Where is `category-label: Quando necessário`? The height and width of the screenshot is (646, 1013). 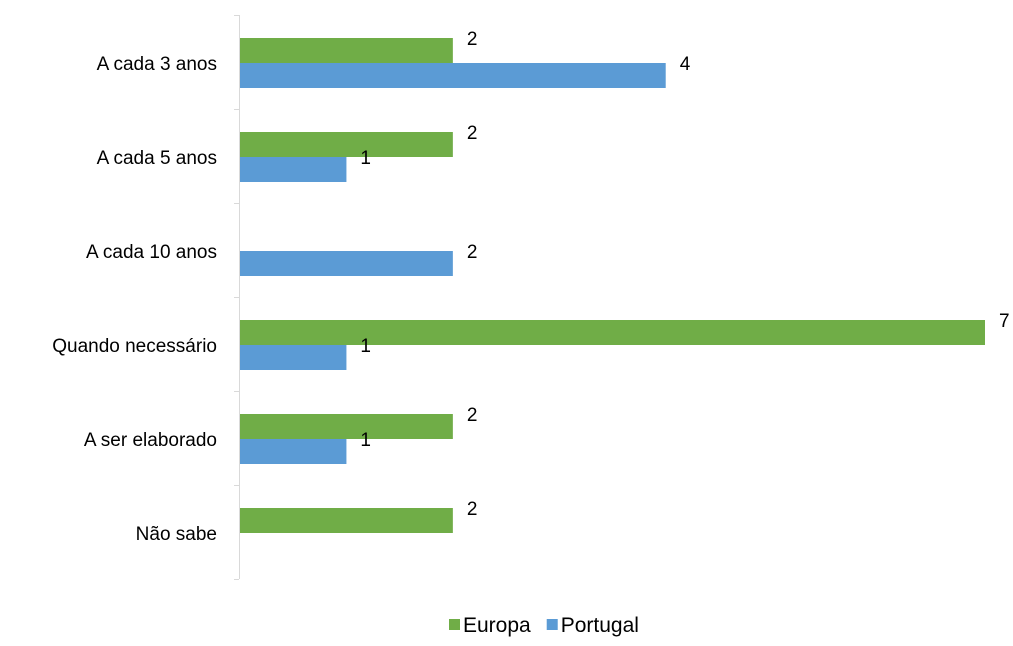
category-label: Quando necessário is located at coordinates (134, 346).